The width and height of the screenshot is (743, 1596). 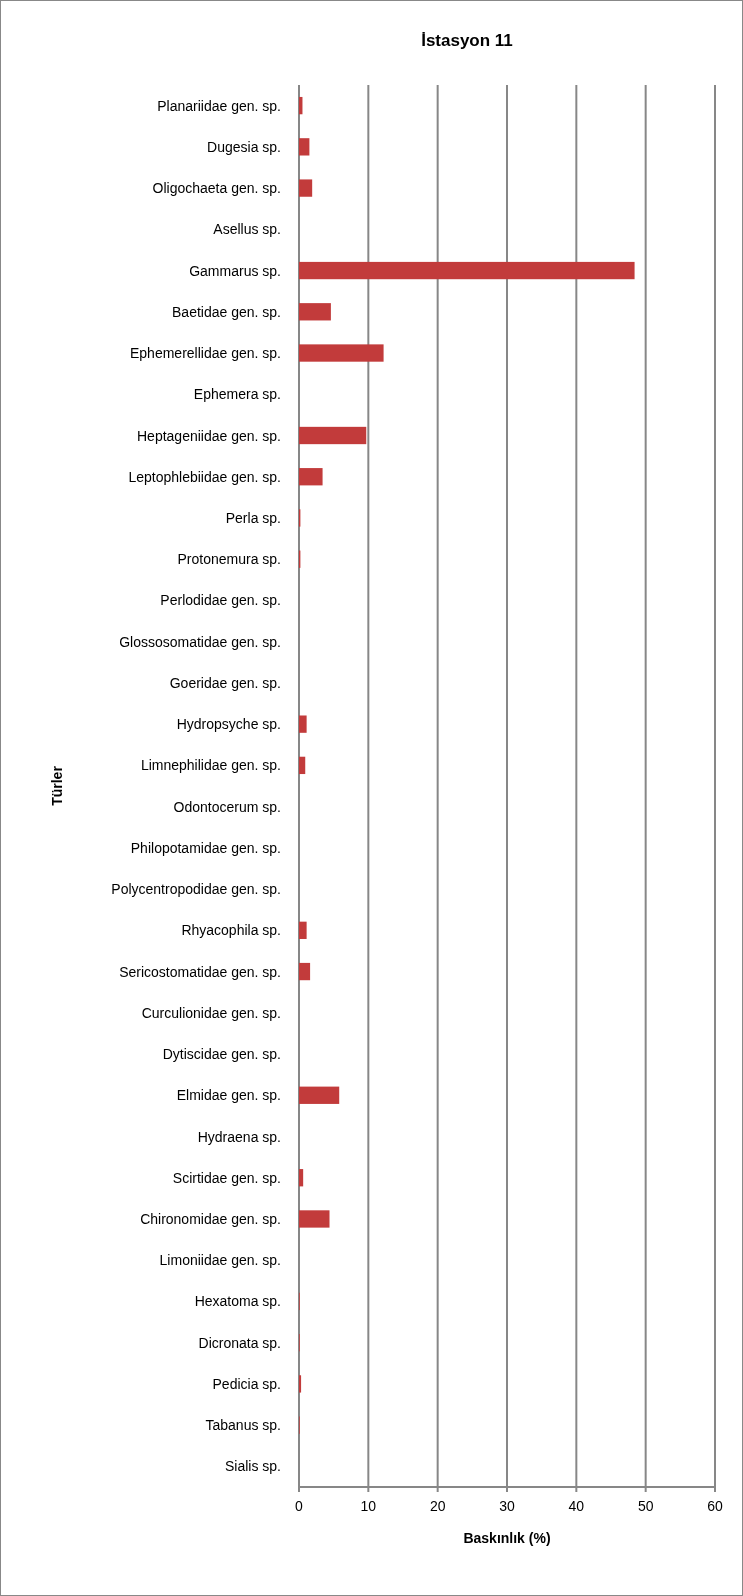 What do you see at coordinates (246, 1383) in the screenshot?
I see `y-tick-label: Pedicia sp.` at bounding box center [246, 1383].